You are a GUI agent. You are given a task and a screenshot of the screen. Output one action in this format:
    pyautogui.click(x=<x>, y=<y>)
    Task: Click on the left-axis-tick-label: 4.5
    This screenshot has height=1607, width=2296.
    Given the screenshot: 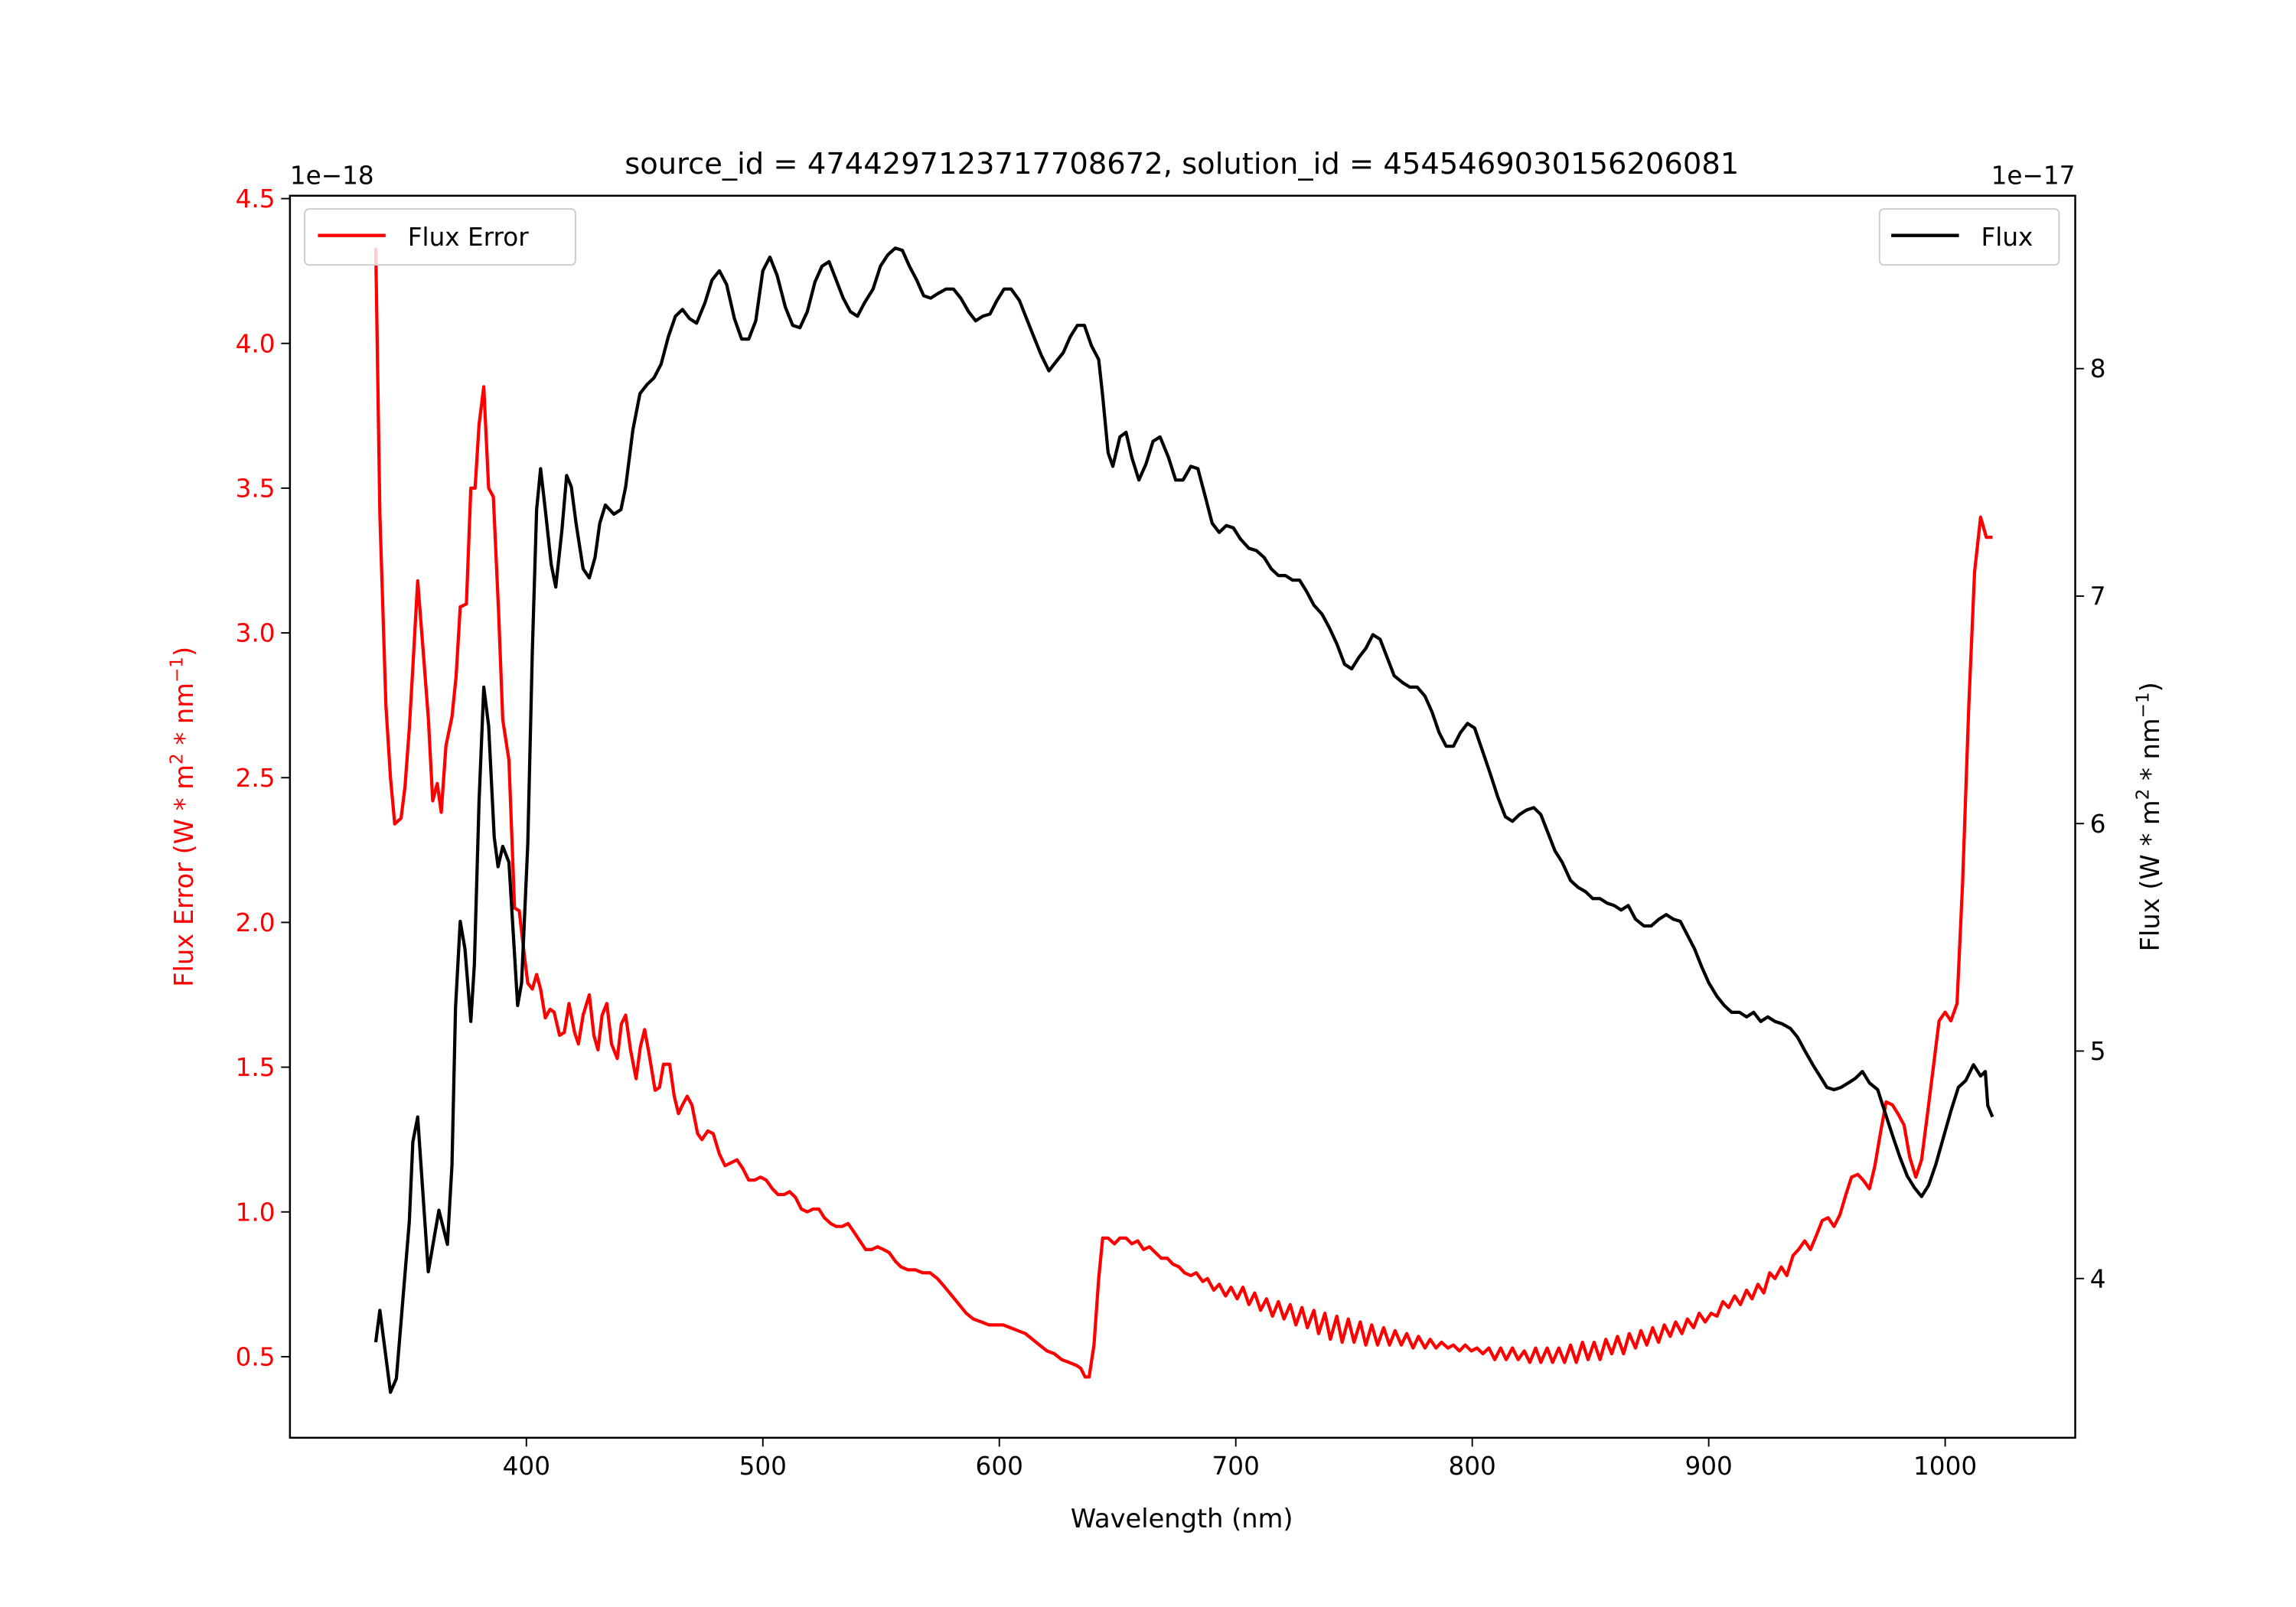 What is the action you would take?
    pyautogui.click(x=256, y=199)
    